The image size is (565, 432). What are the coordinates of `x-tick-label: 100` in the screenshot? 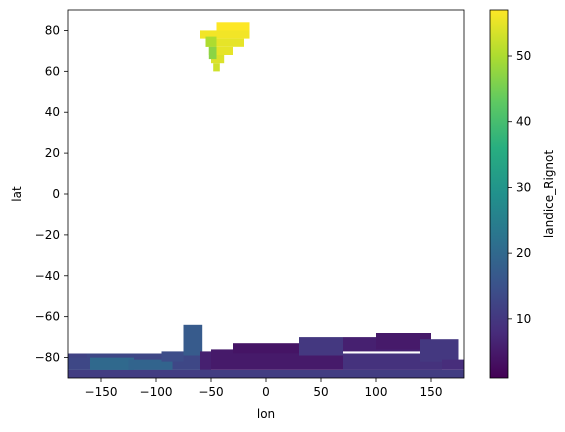 It's located at (376, 392).